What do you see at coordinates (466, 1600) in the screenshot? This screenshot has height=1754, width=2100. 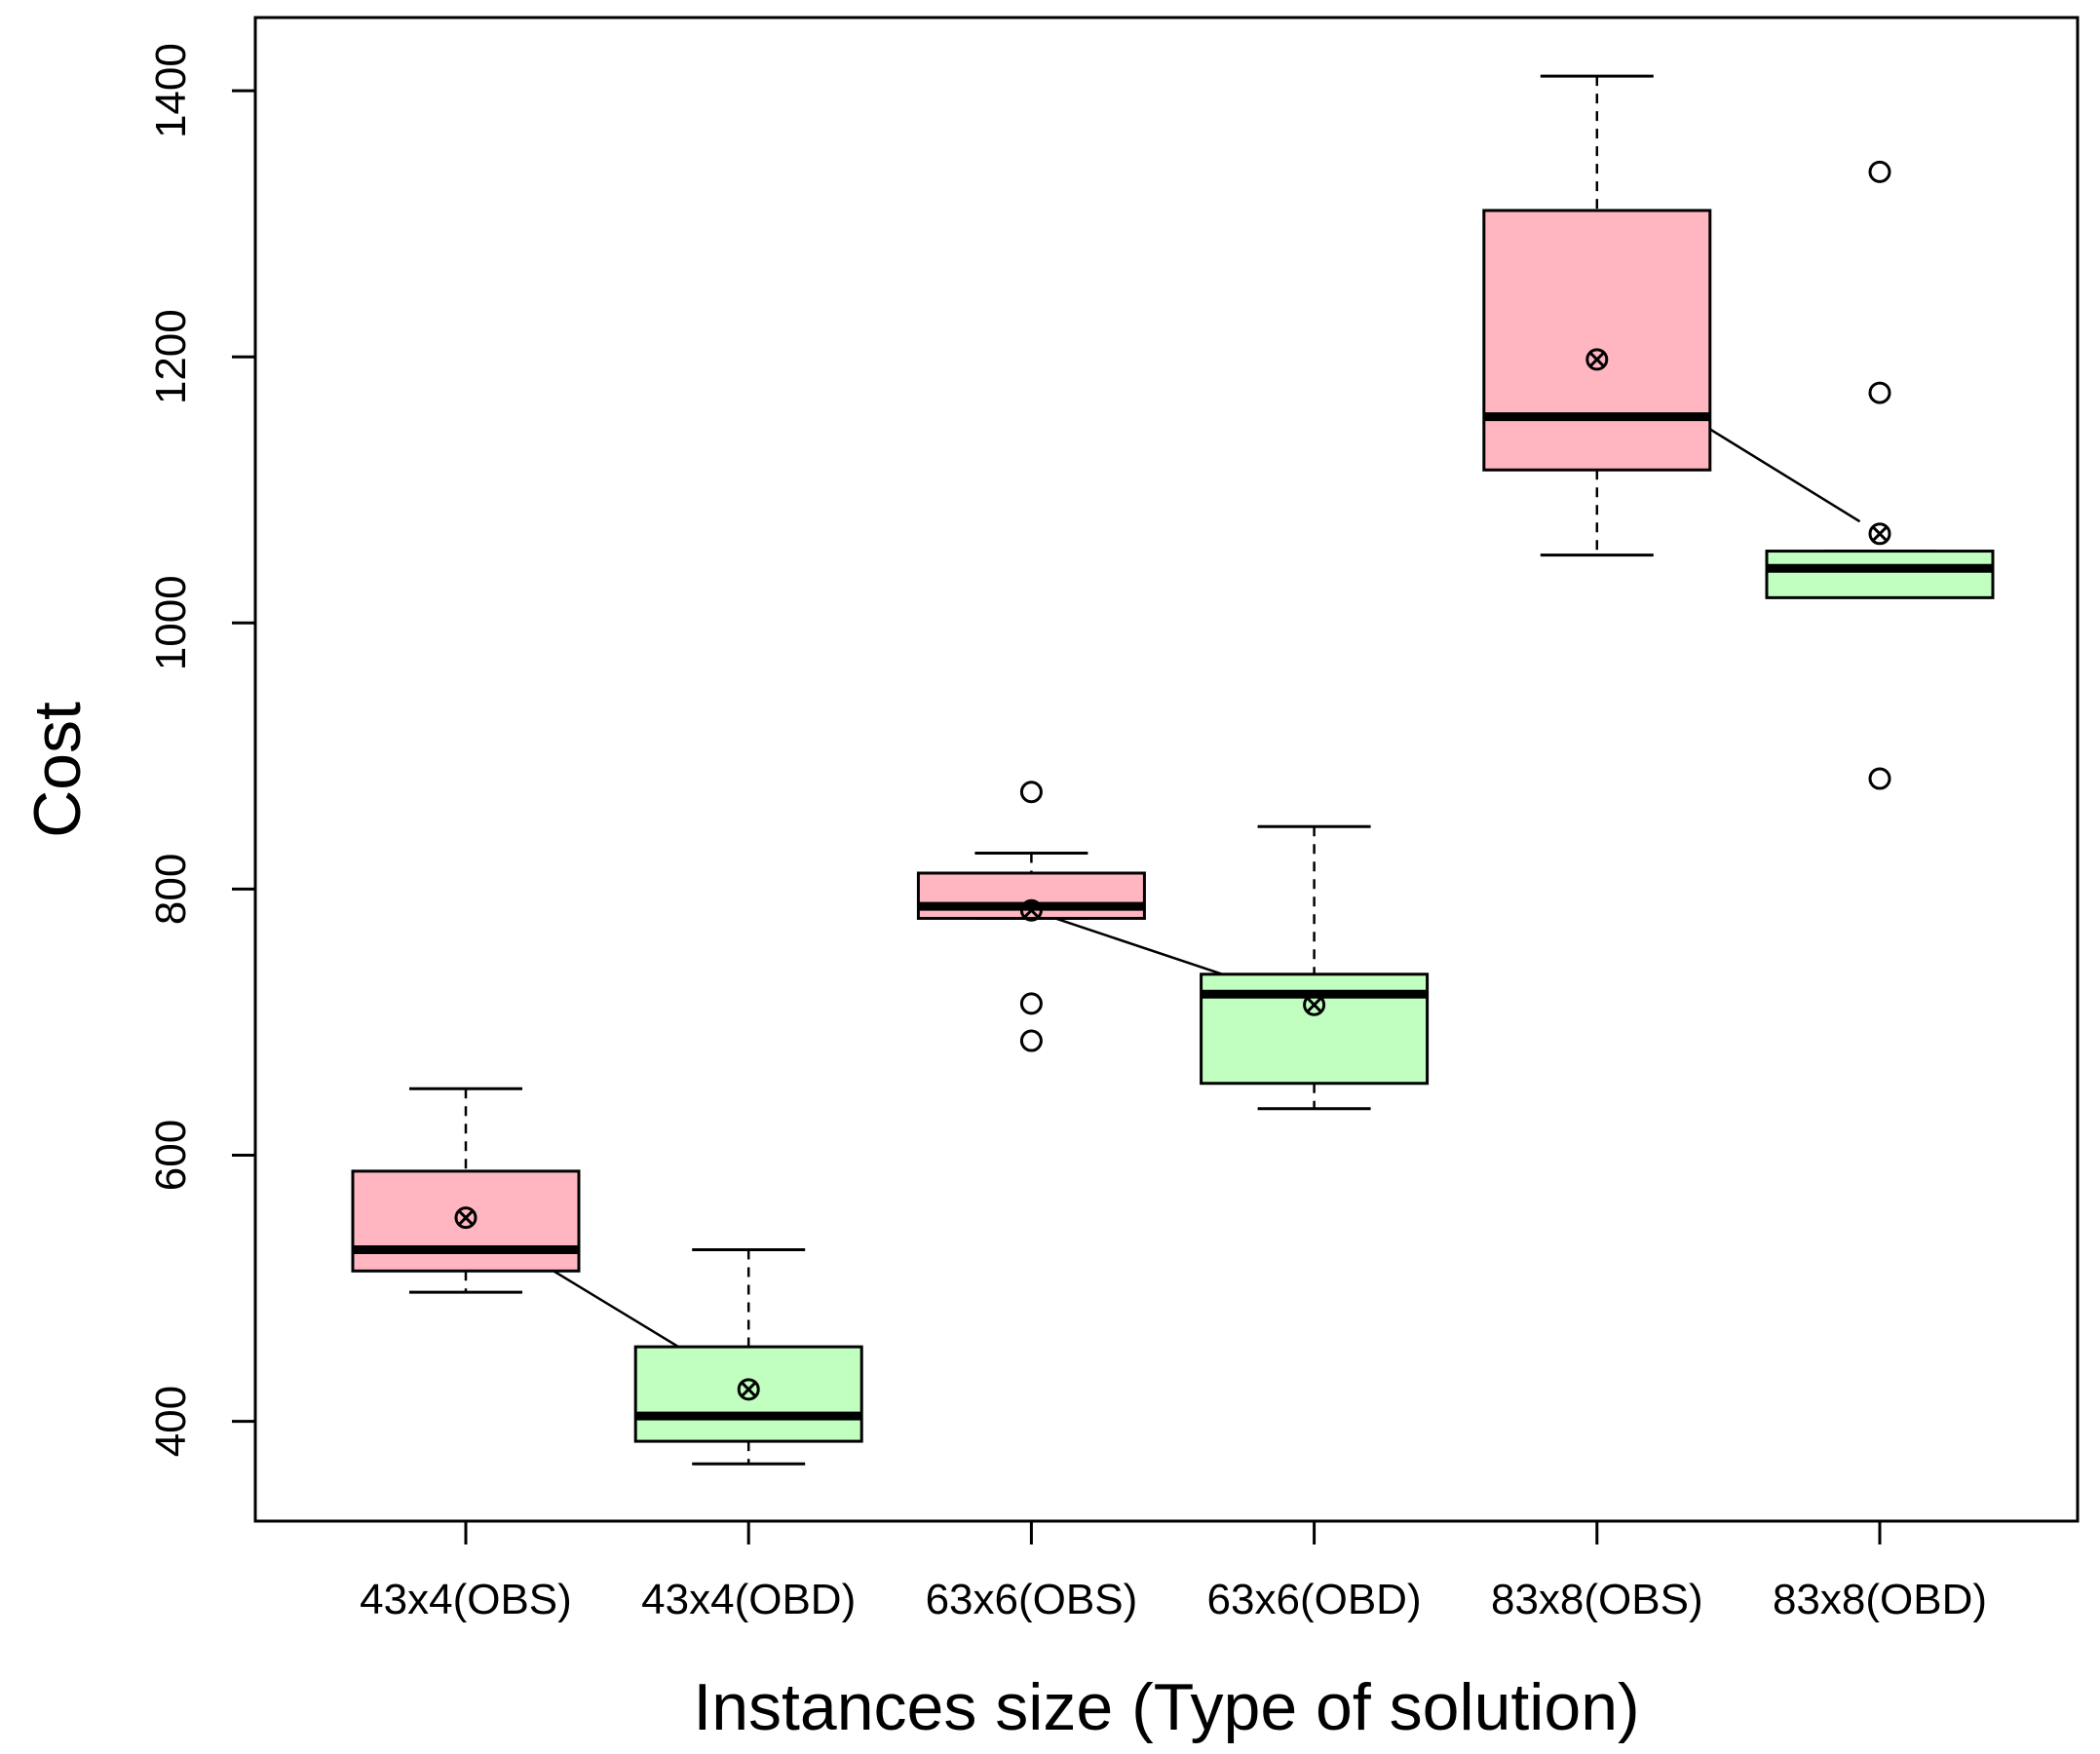 I see `x-tick-label: 43x4(OBS)` at bounding box center [466, 1600].